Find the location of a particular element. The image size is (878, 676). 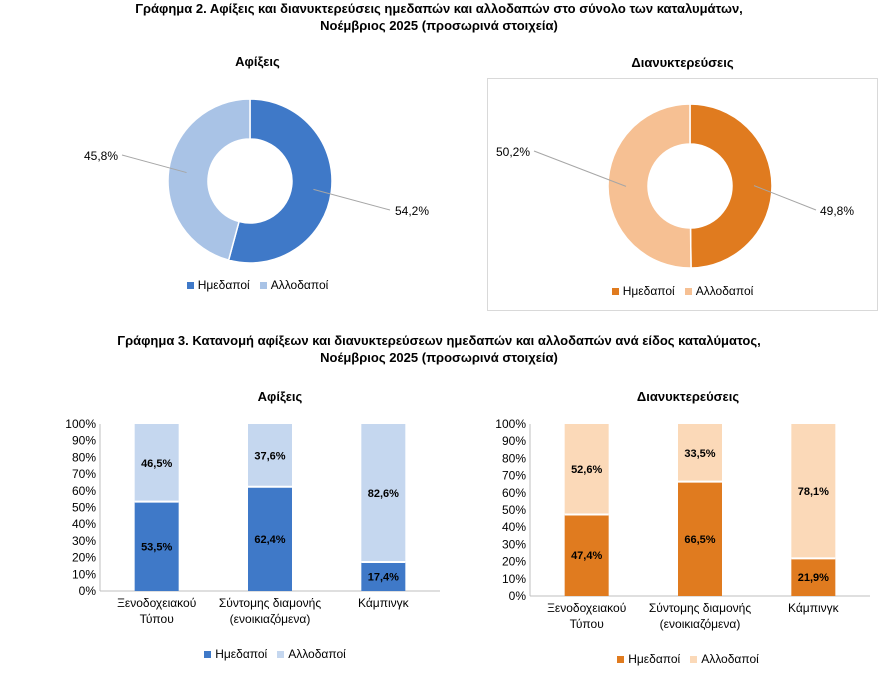

x-category-label: Ξενοδοχειακού is located at coordinates (156, 603).